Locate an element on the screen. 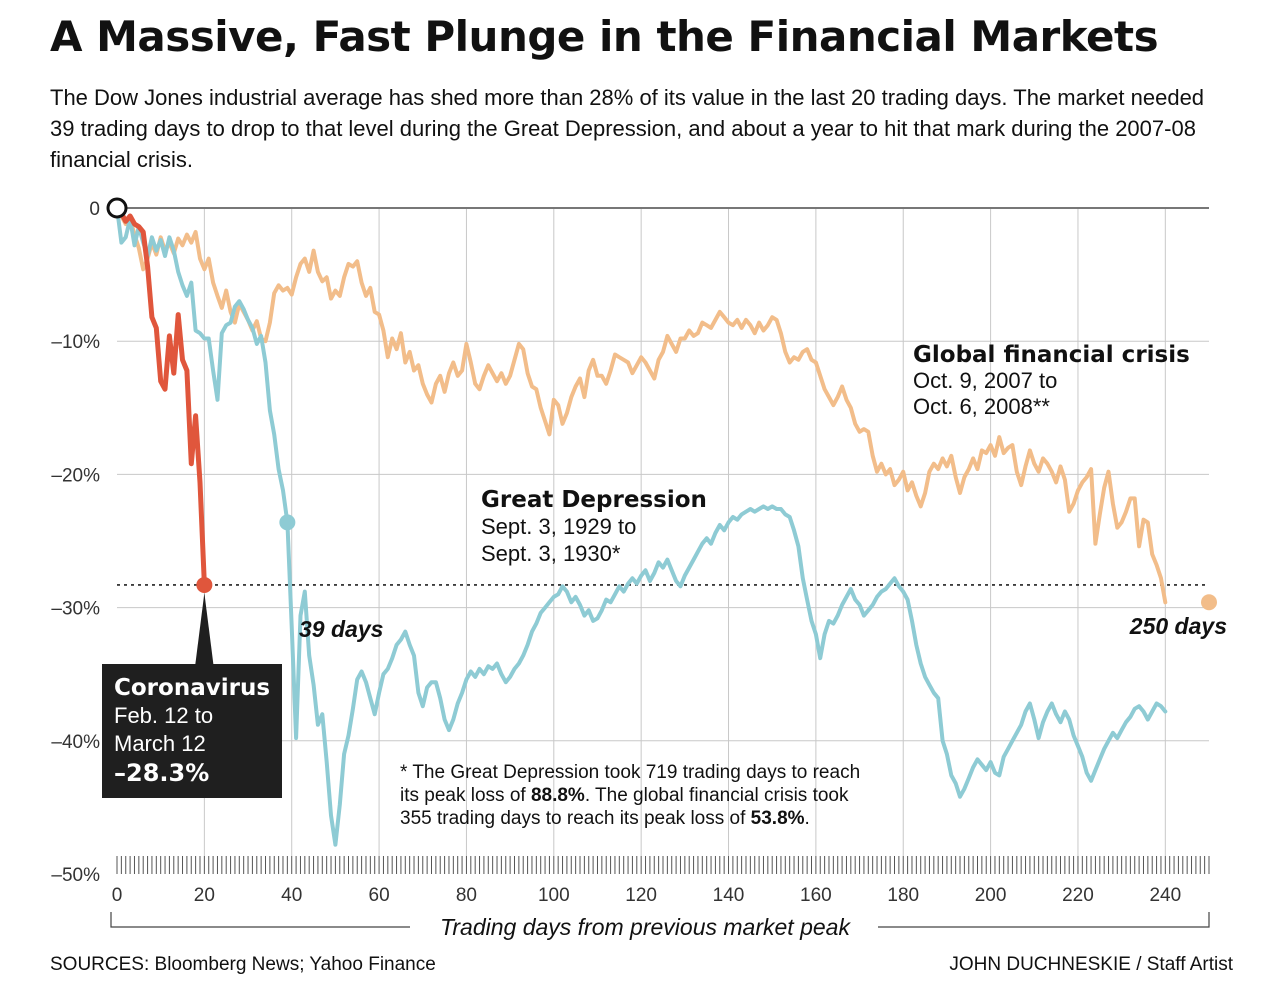 Image resolution: width=1280 pixels, height=994 pixels. financial-crisis-title: Global financial crisis is located at coordinates (1051, 355).